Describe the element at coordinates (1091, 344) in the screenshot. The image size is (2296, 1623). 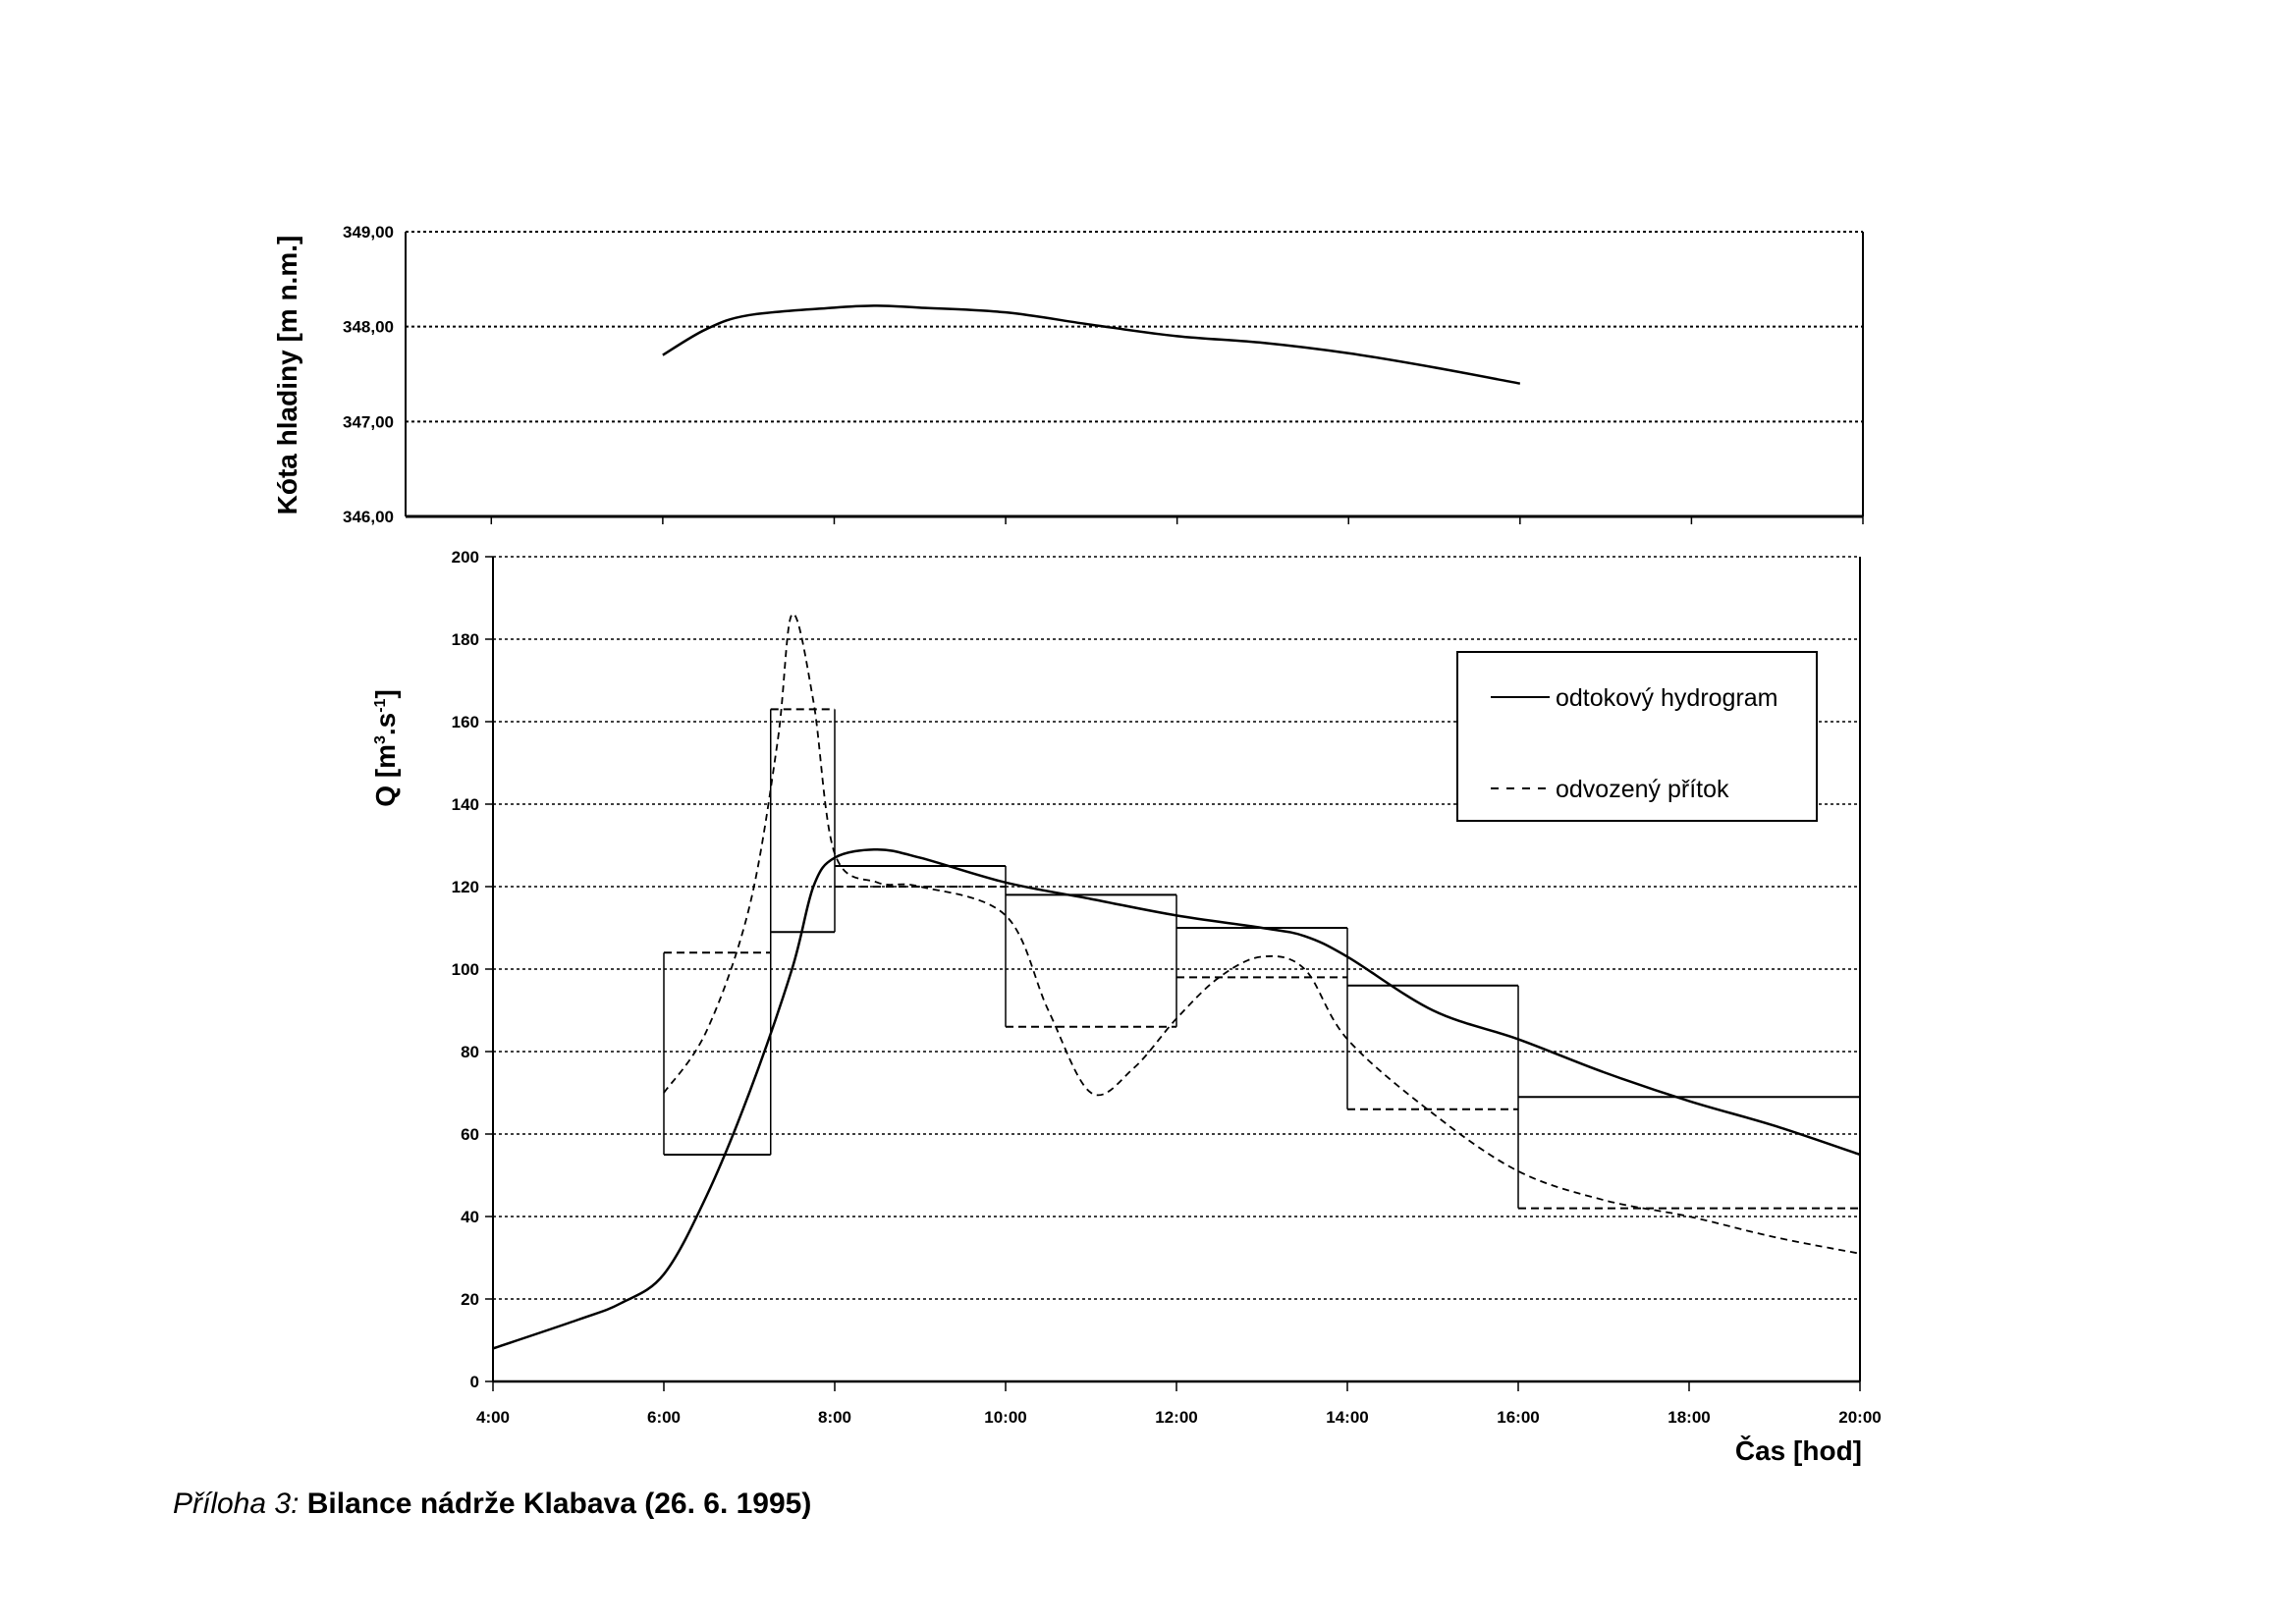
I see `water-level-line` at that location.